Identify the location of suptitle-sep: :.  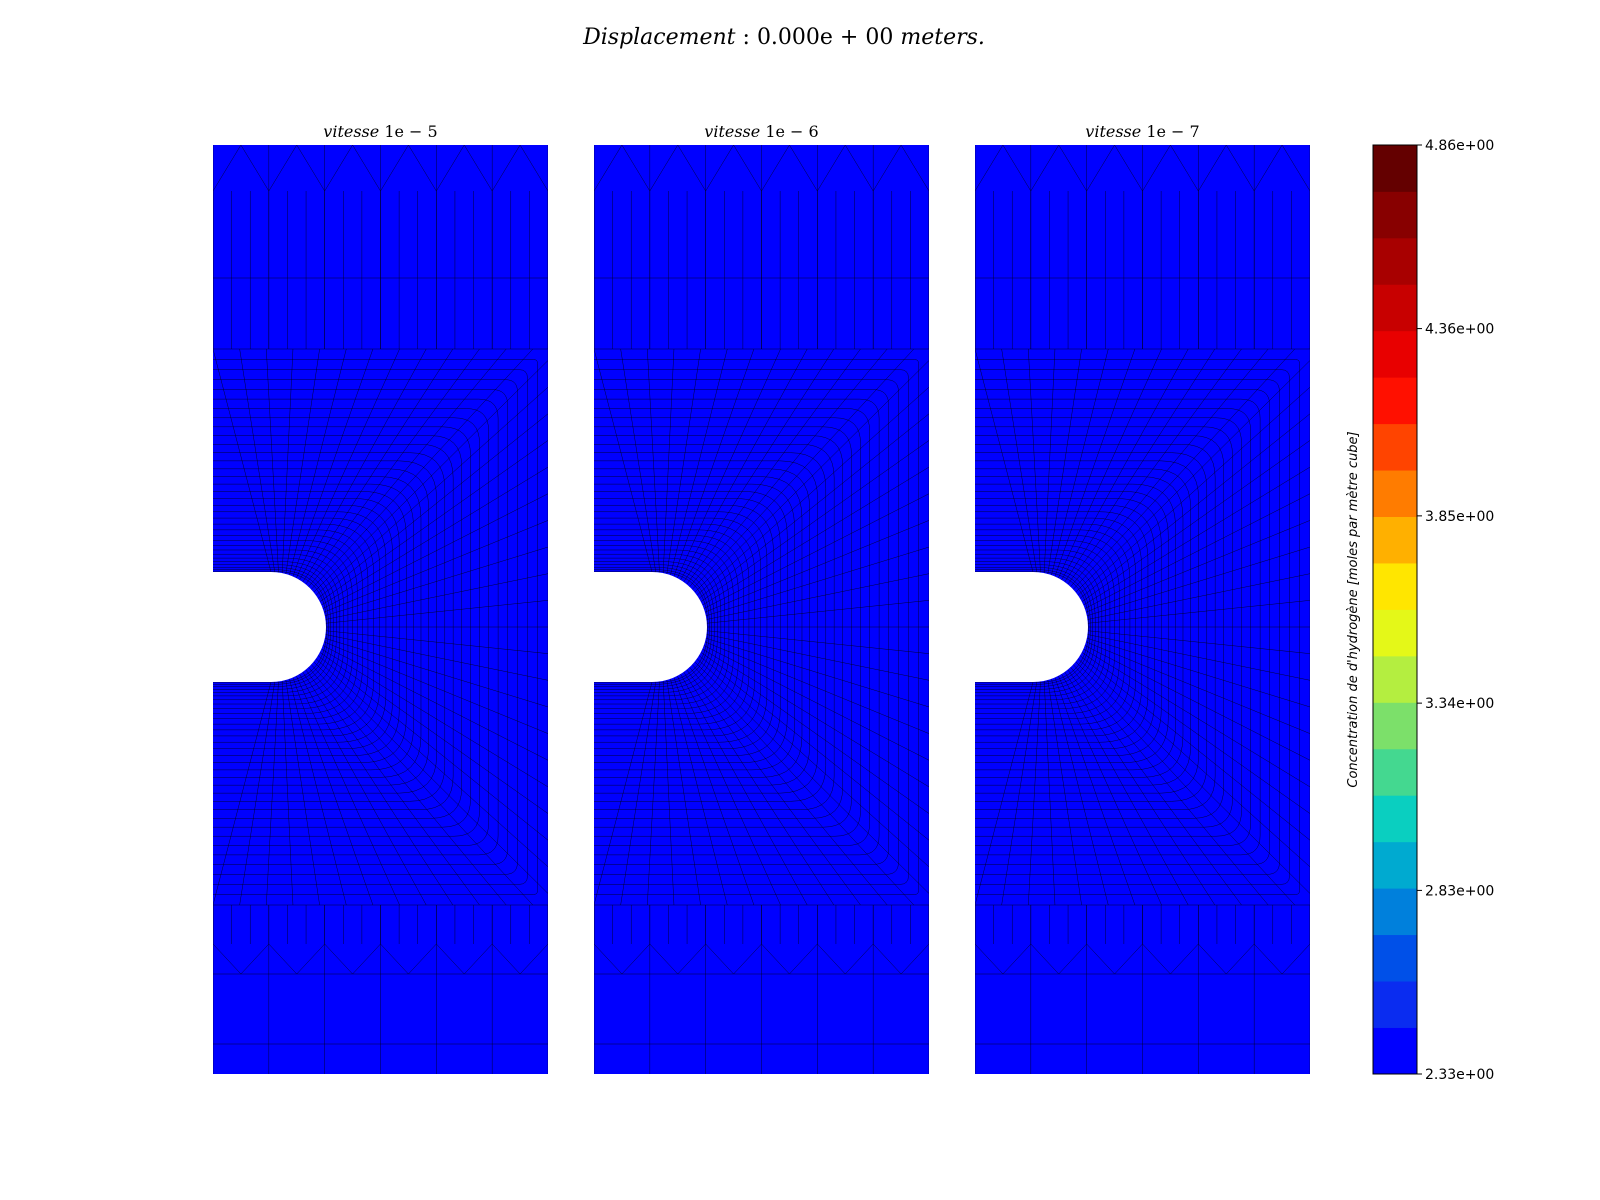
(746, 37).